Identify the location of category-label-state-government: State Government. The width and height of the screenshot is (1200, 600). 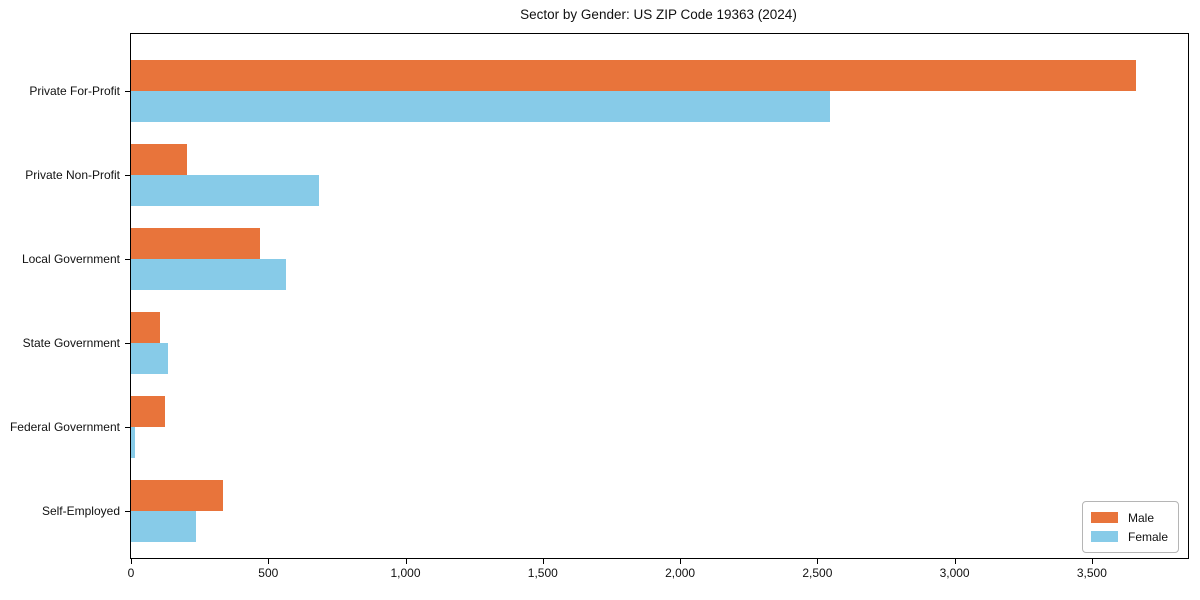
(71, 343).